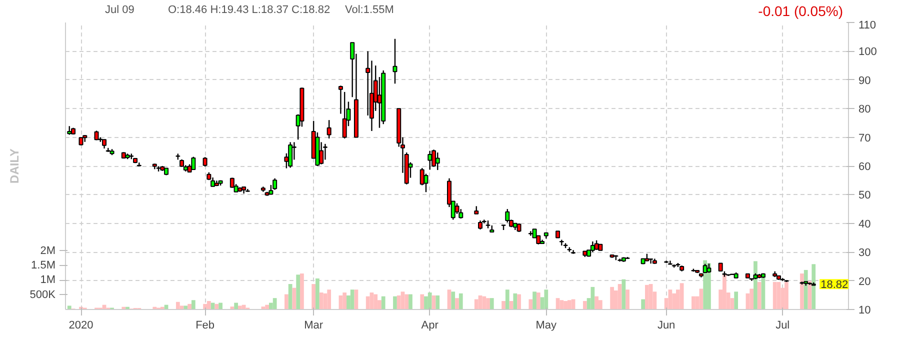 Image resolution: width=898 pixels, height=340 pixels. What do you see at coordinates (547, 326) in the screenshot?
I see `x-tick-label: May` at bounding box center [547, 326].